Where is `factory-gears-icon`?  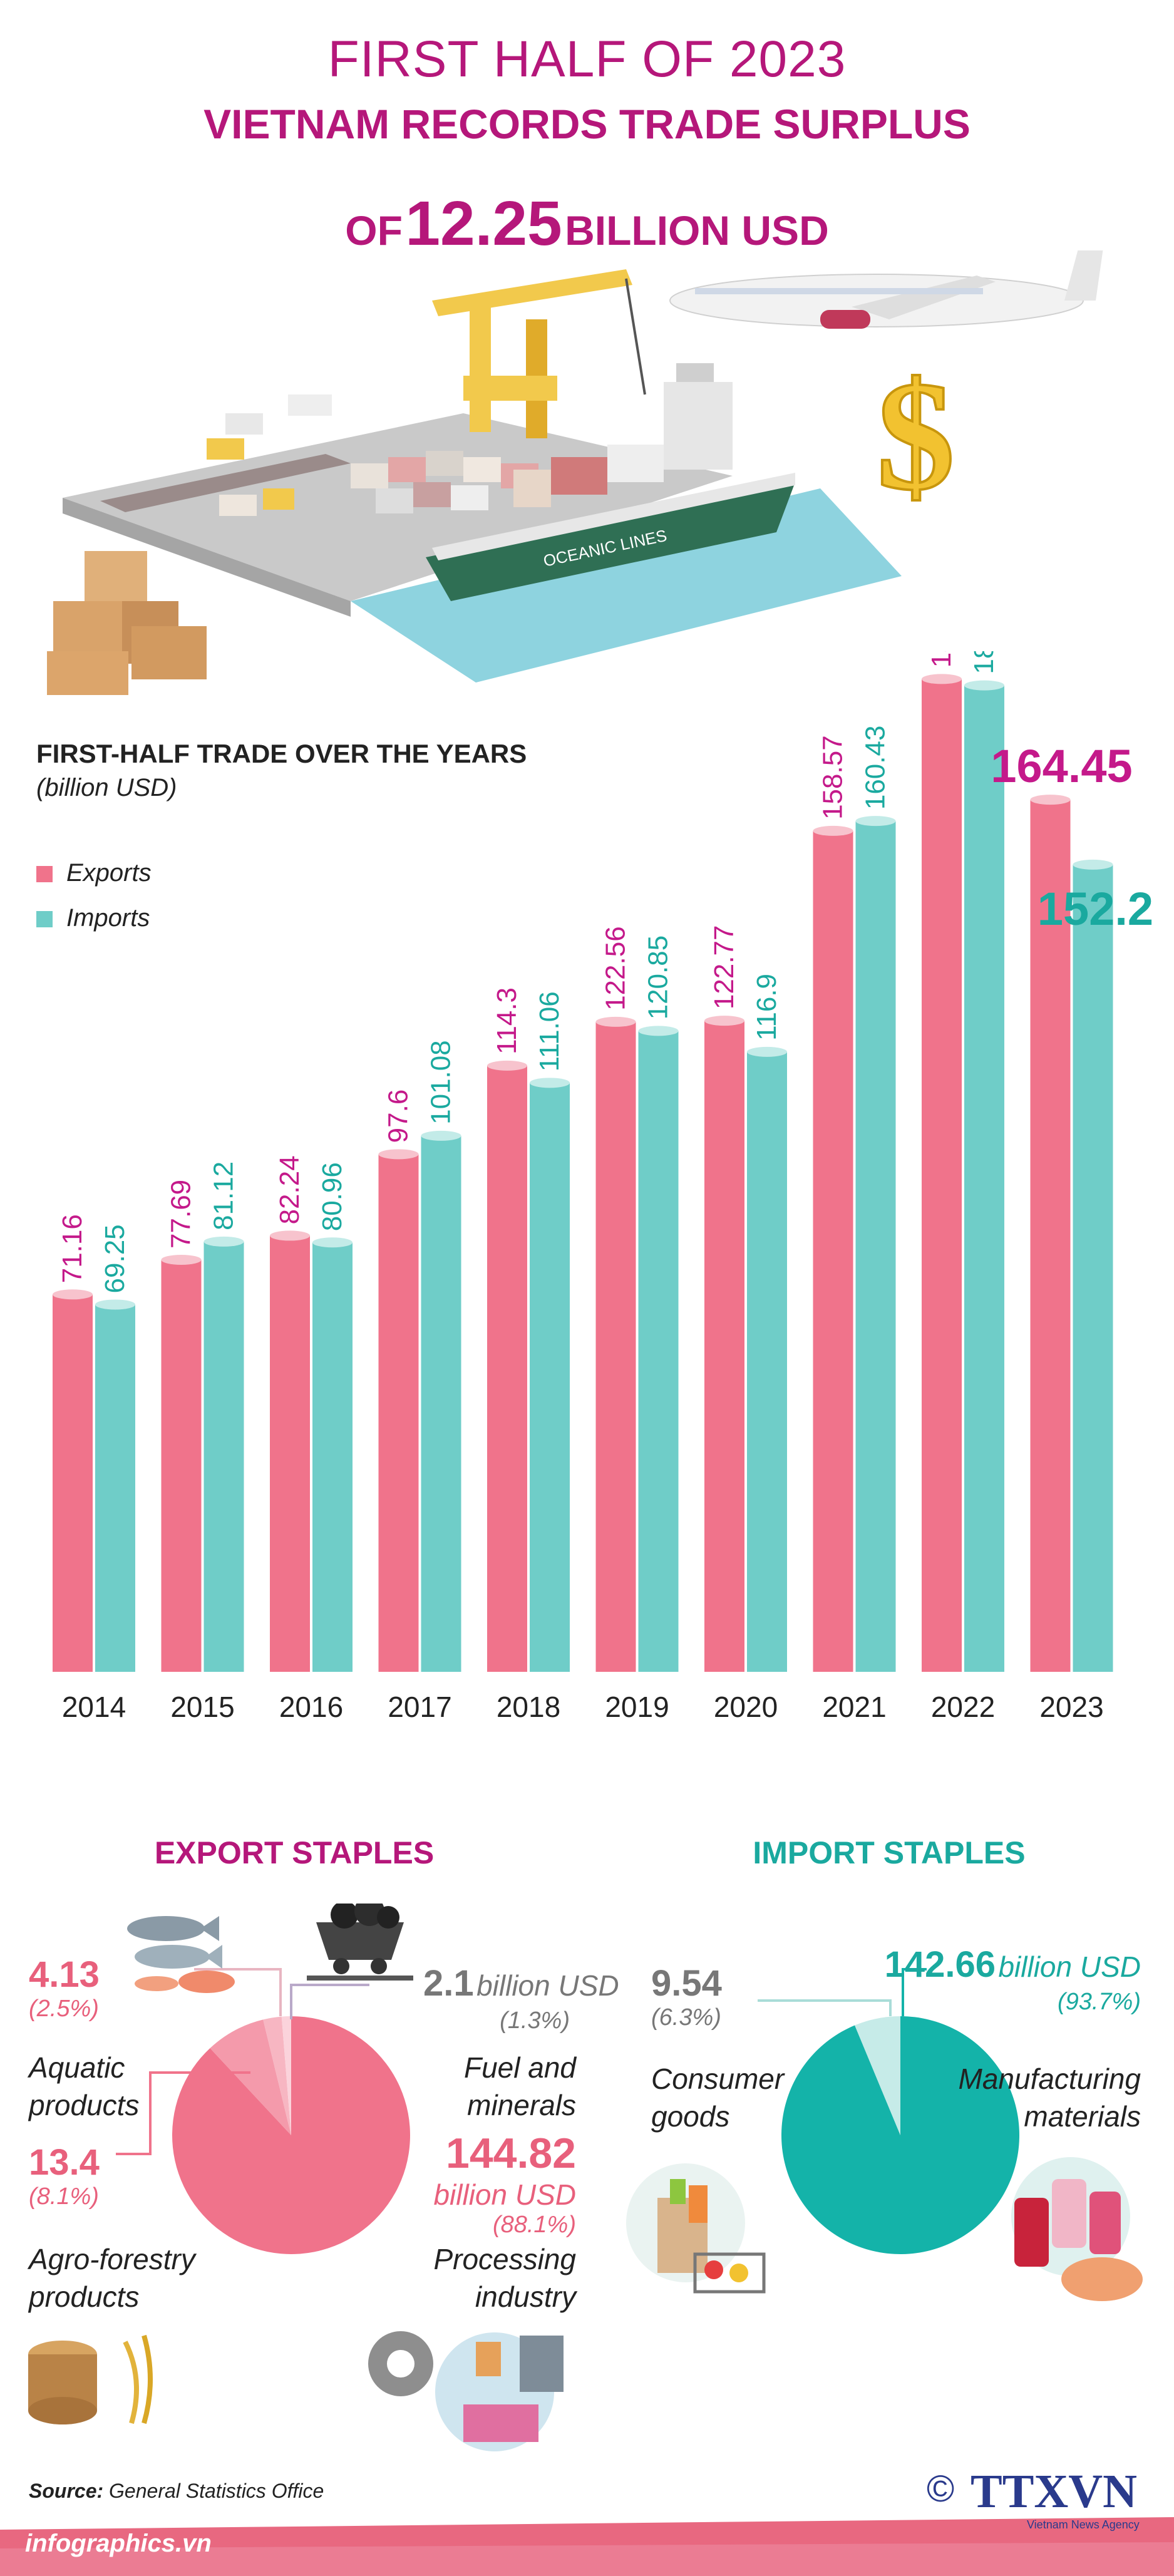
factory-gears-icon is located at coordinates (466, 2391).